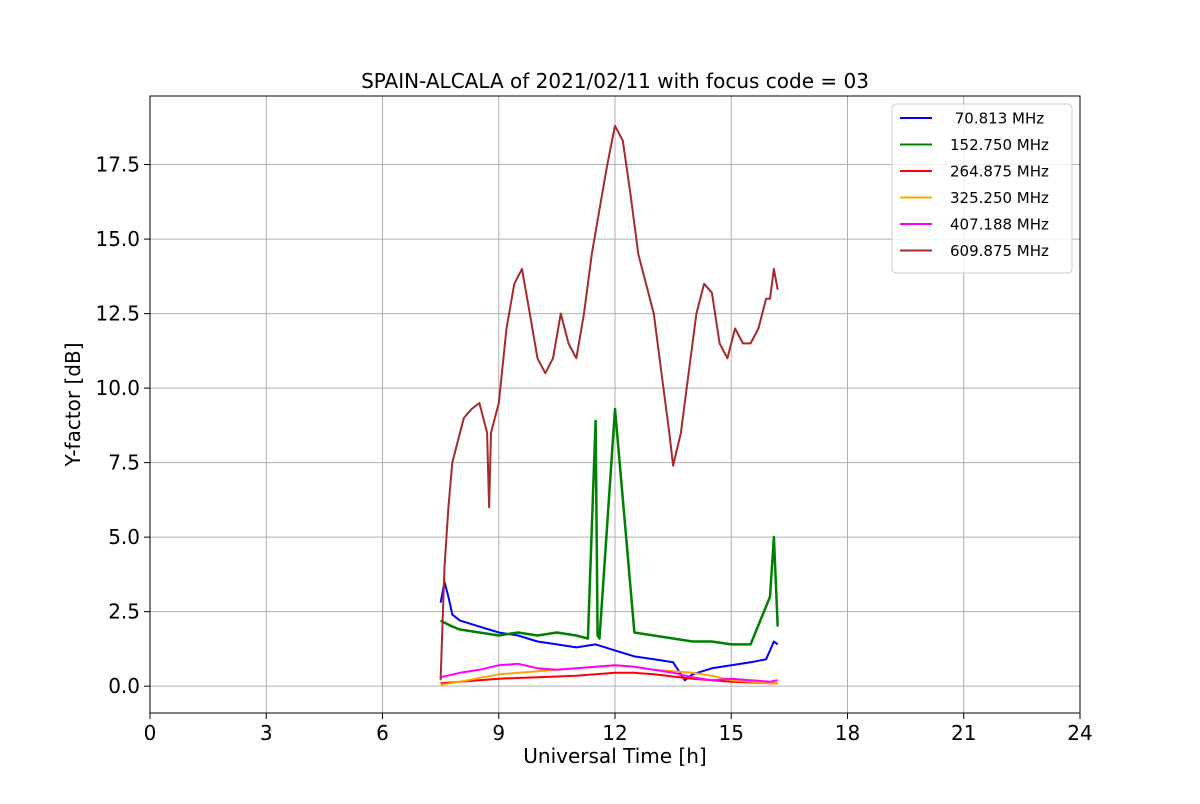  Describe the element at coordinates (73, 404) in the screenshot. I see `y-axis-label: Y-factor [dB]` at that location.